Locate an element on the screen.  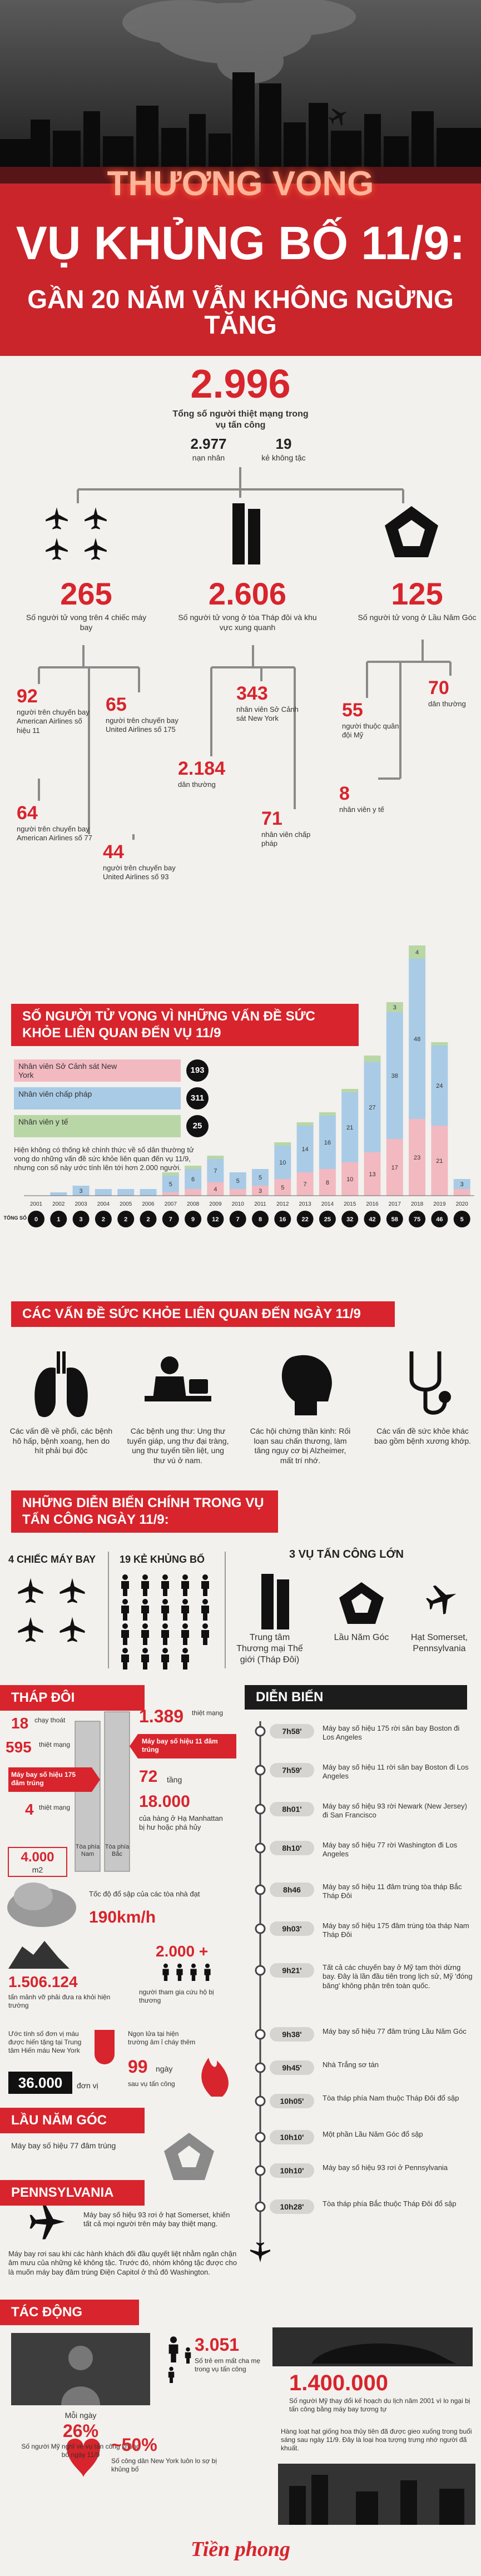
fact-label: chạy thoát is located at coordinates (50, 1720).